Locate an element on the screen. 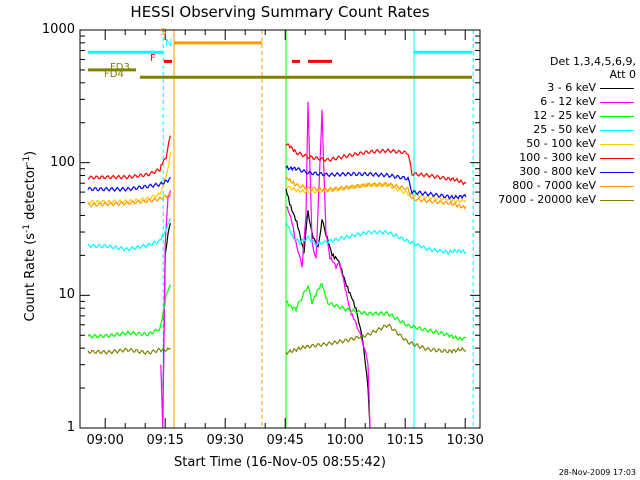 The width and height of the screenshot is (640, 480). legend-entry: 800 - 7000 keV is located at coordinates (560, 186).